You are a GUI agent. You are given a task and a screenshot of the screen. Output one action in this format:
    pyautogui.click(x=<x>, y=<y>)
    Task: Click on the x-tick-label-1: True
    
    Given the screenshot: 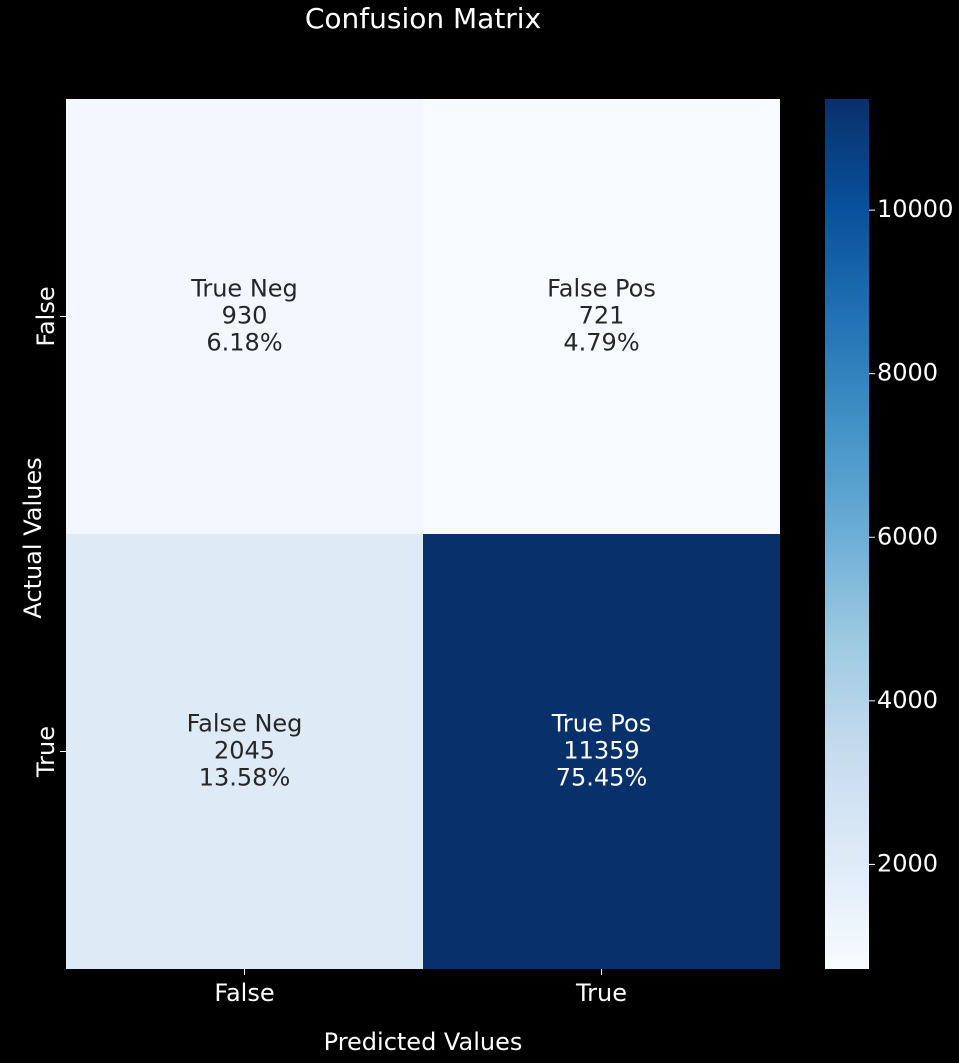 What is the action you would take?
    pyautogui.click(x=601, y=993)
    